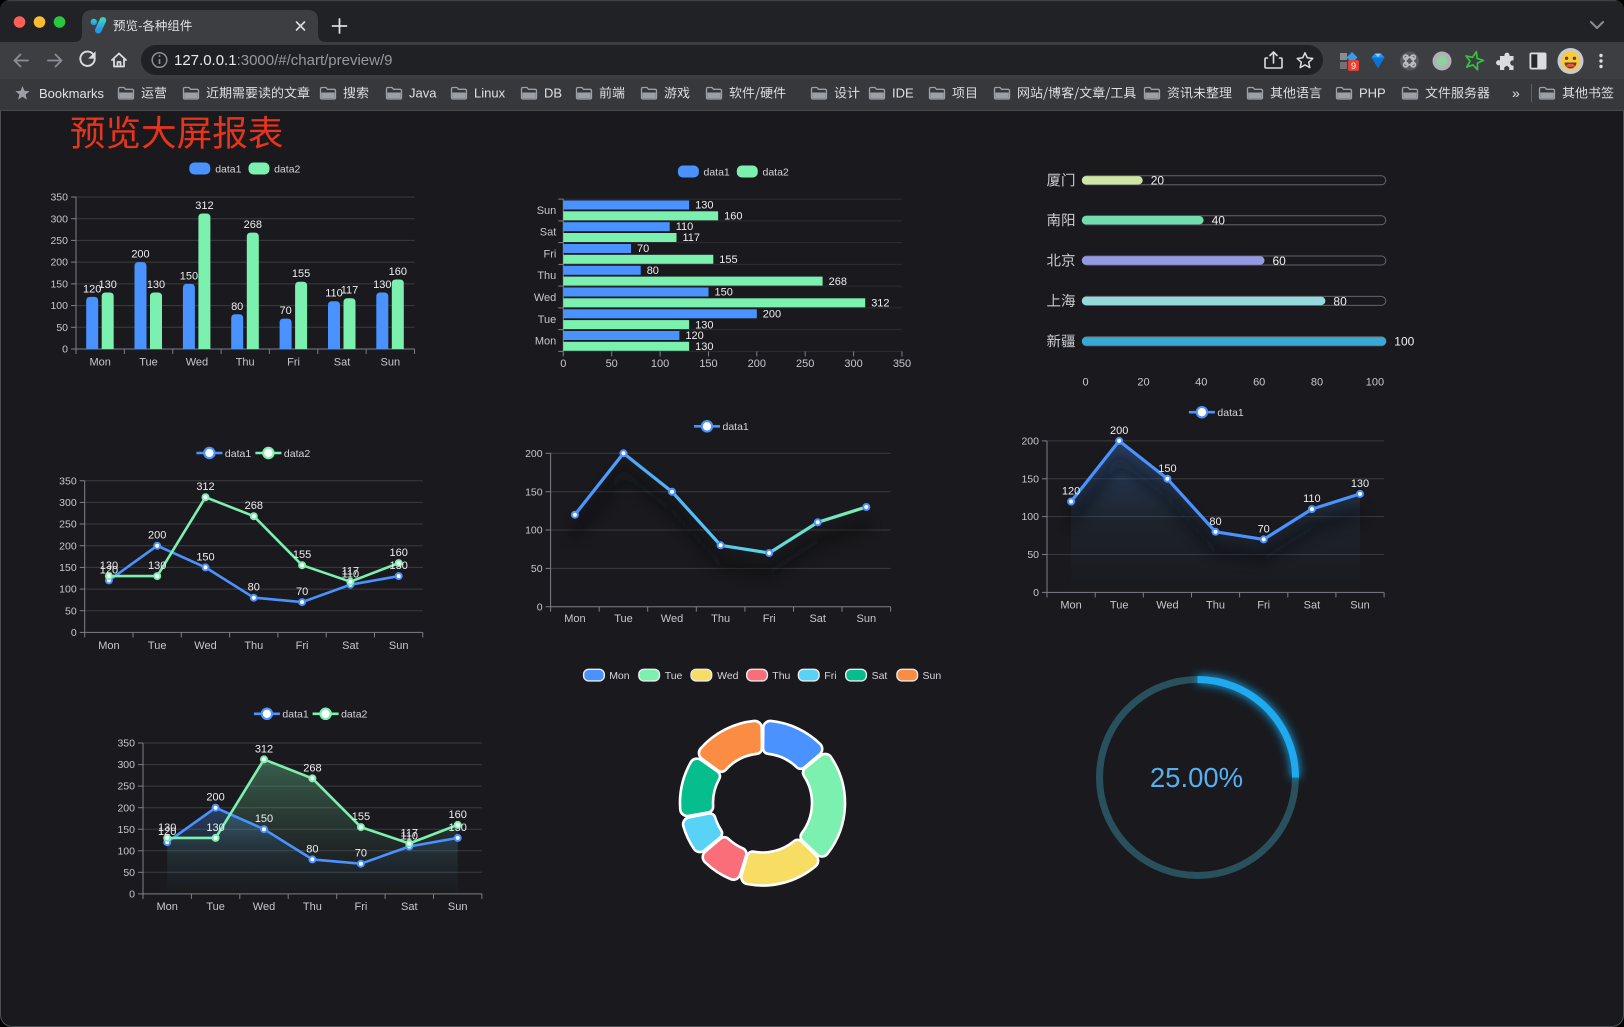 This screenshot has width=1624, height=1027. What do you see at coordinates (1353, 66) in the screenshot?
I see `svg-text: 9` at bounding box center [1353, 66].